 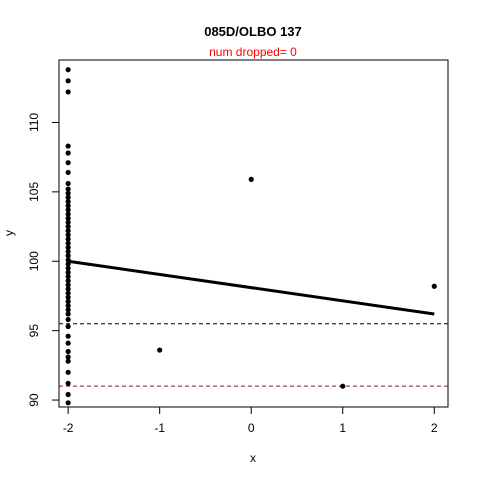 I want to click on fit-line, so click(x=251, y=287).